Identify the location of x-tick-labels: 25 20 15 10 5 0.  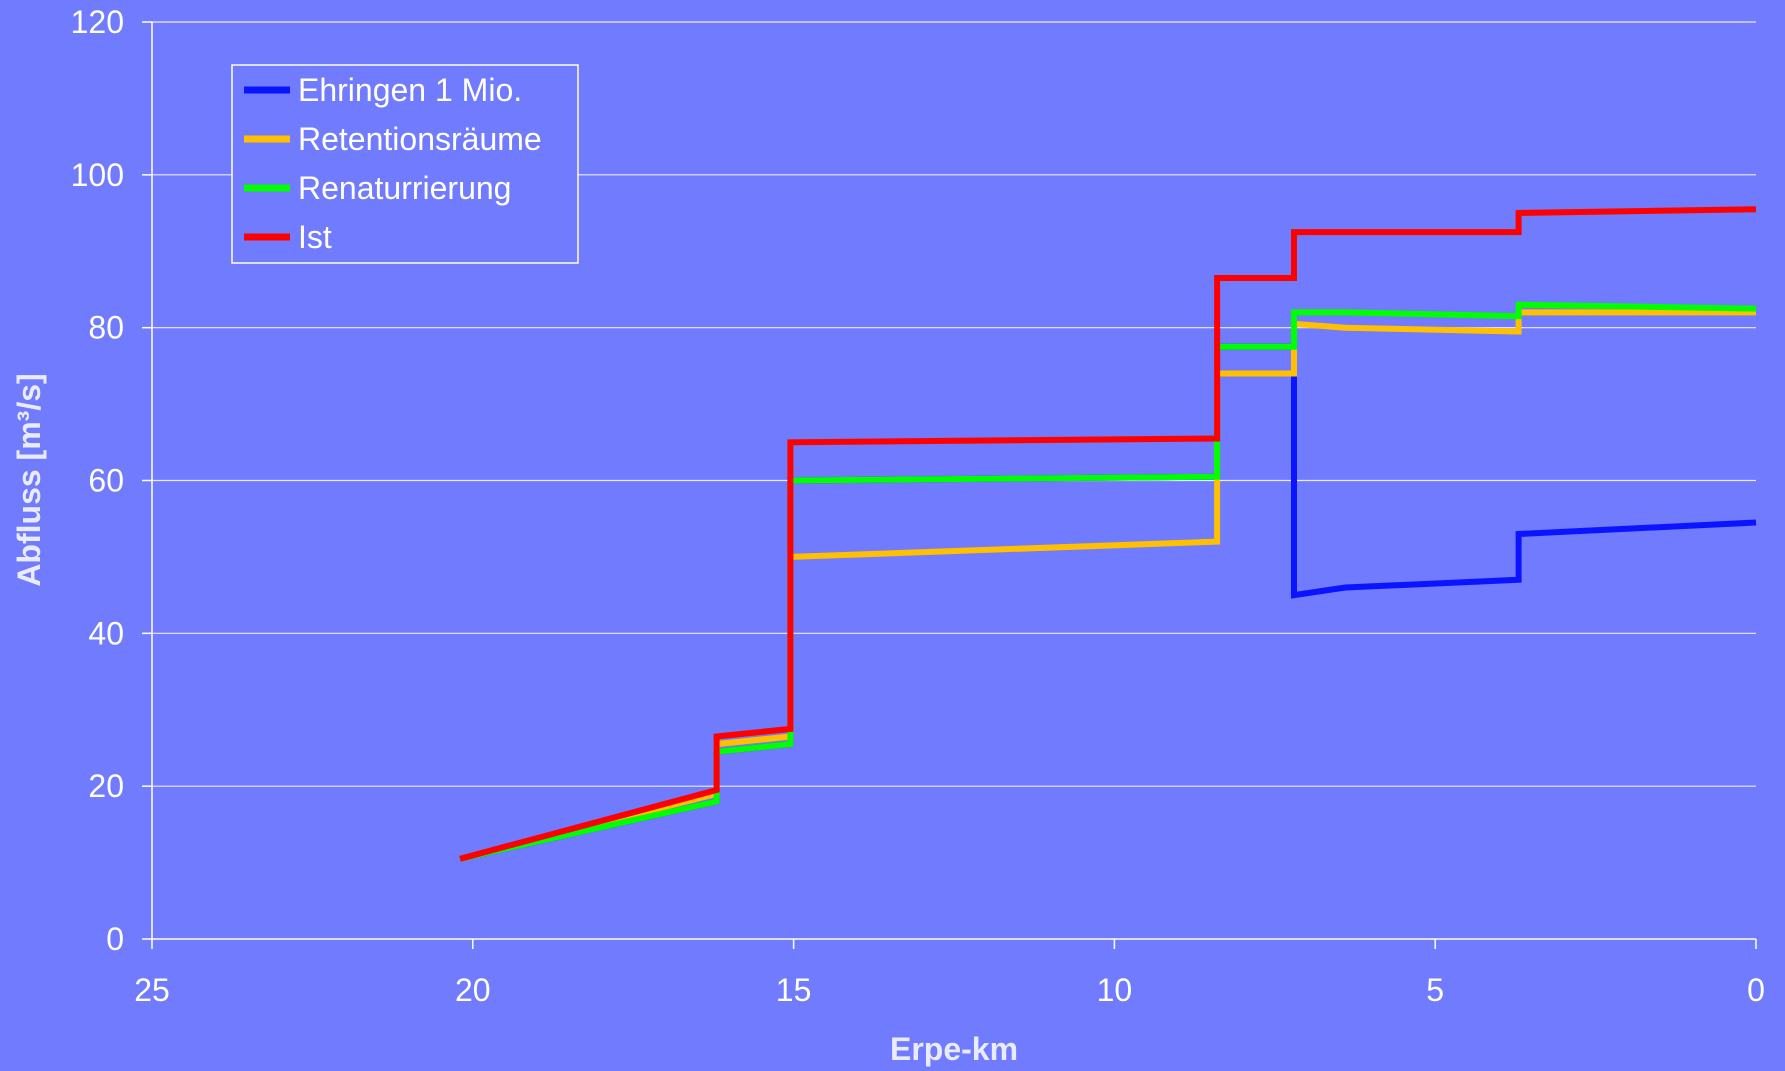
(949, 973).